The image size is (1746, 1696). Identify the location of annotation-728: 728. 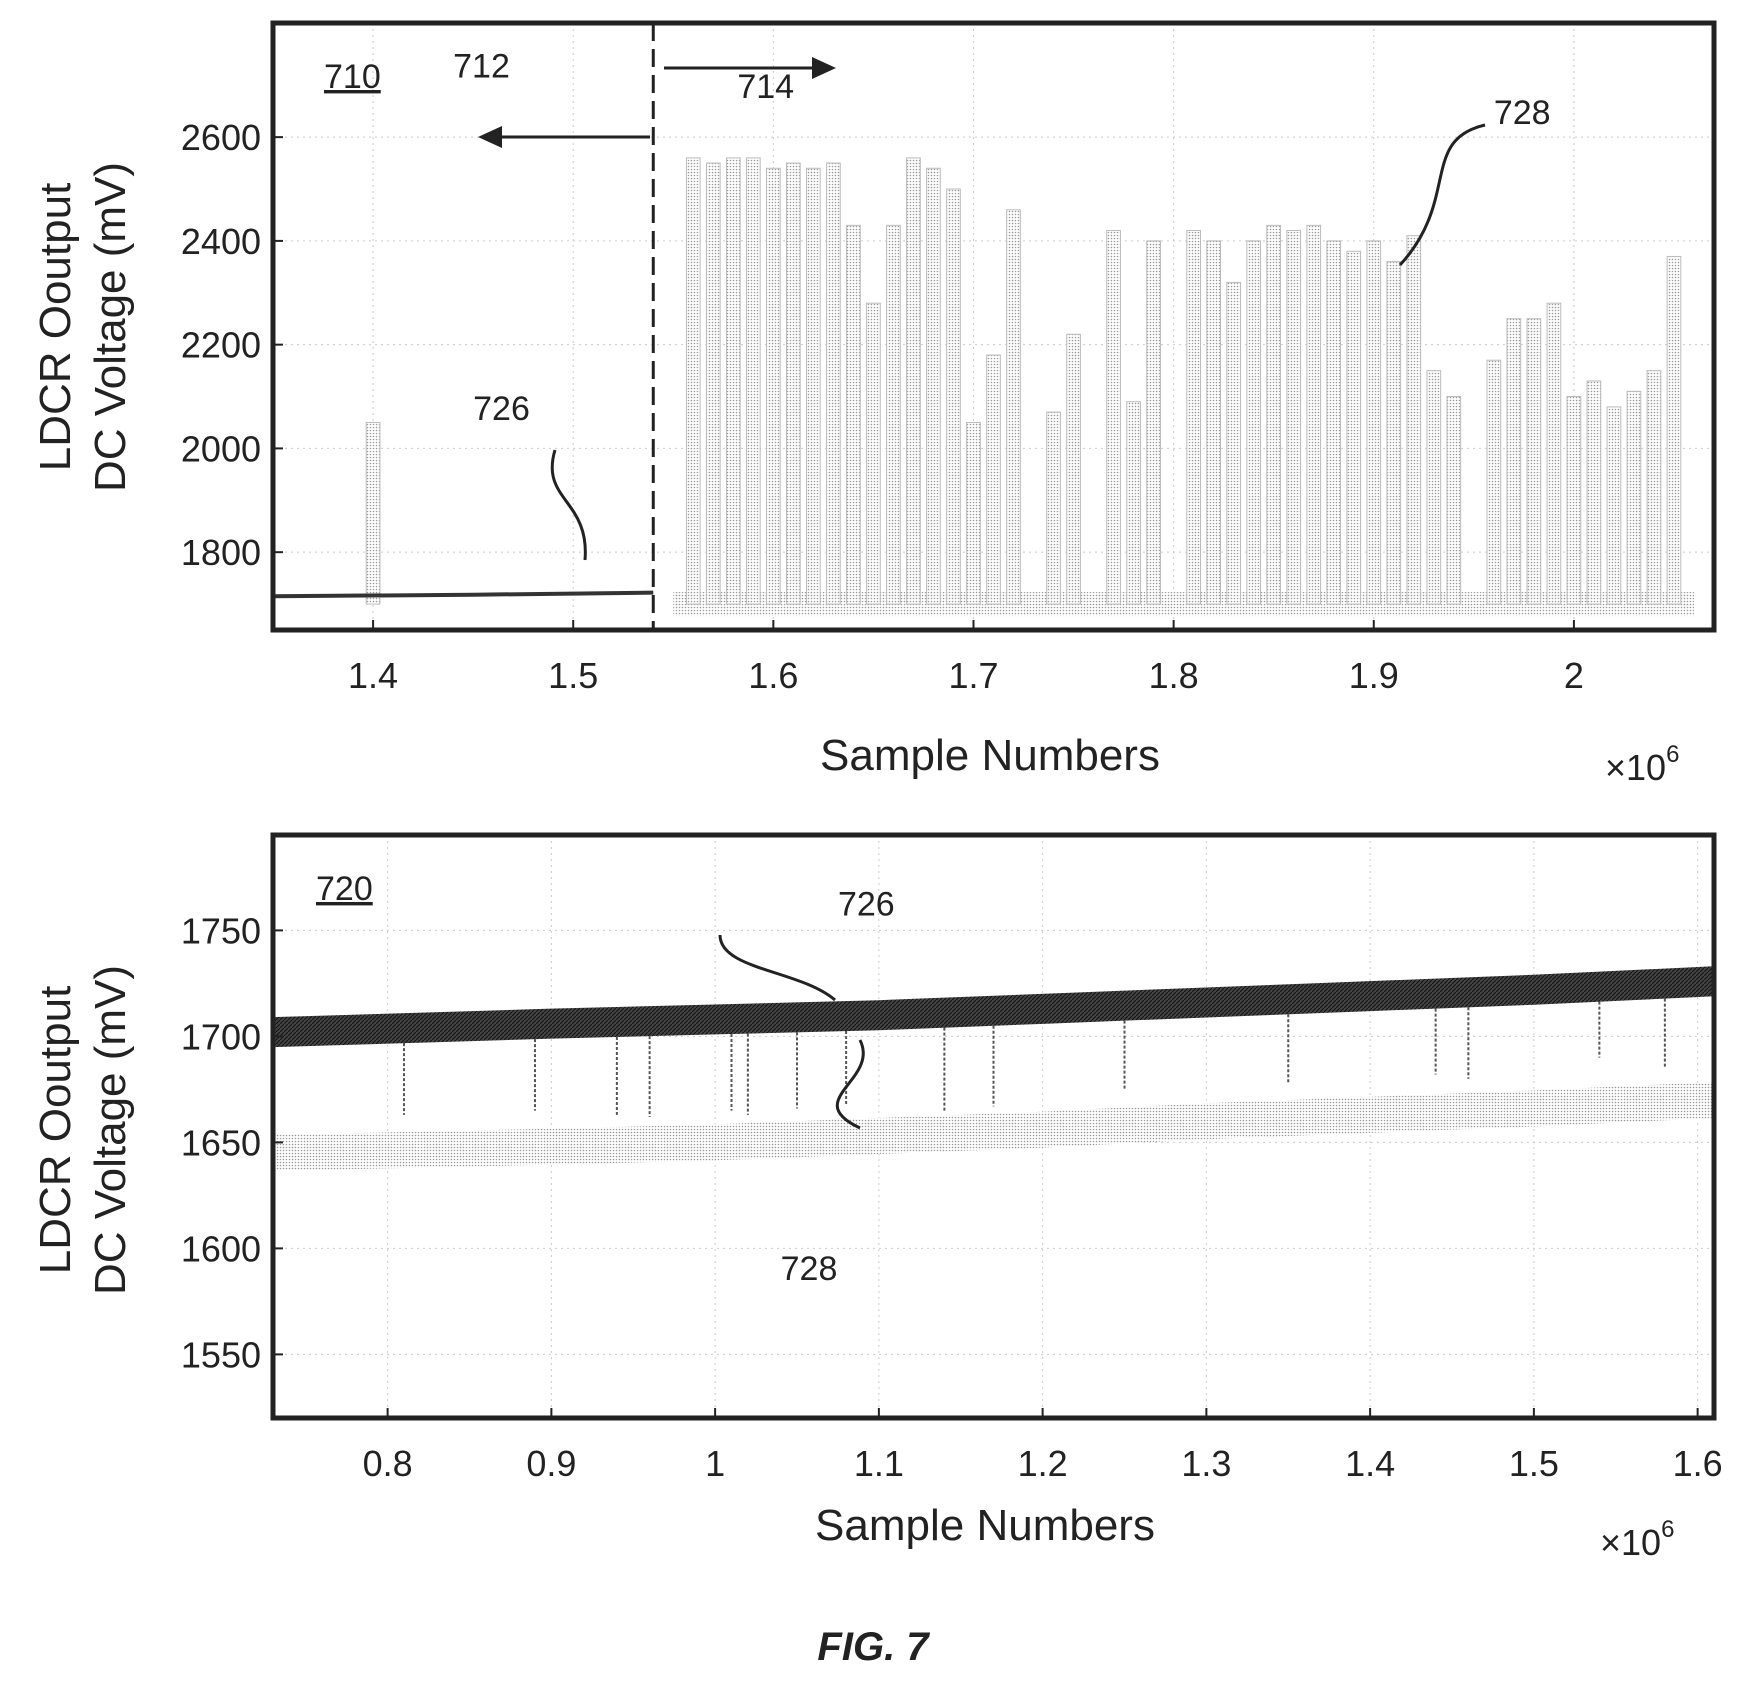
(809, 1269).